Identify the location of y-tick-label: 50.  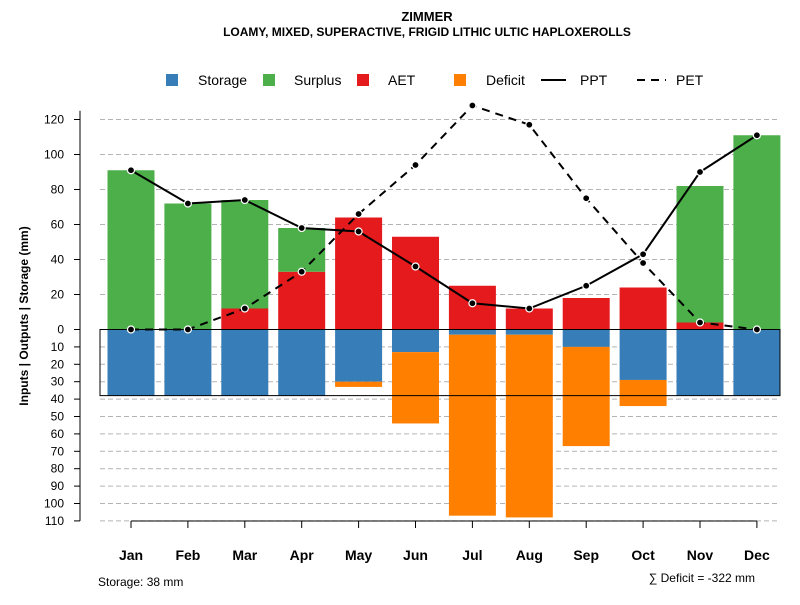
(58, 417).